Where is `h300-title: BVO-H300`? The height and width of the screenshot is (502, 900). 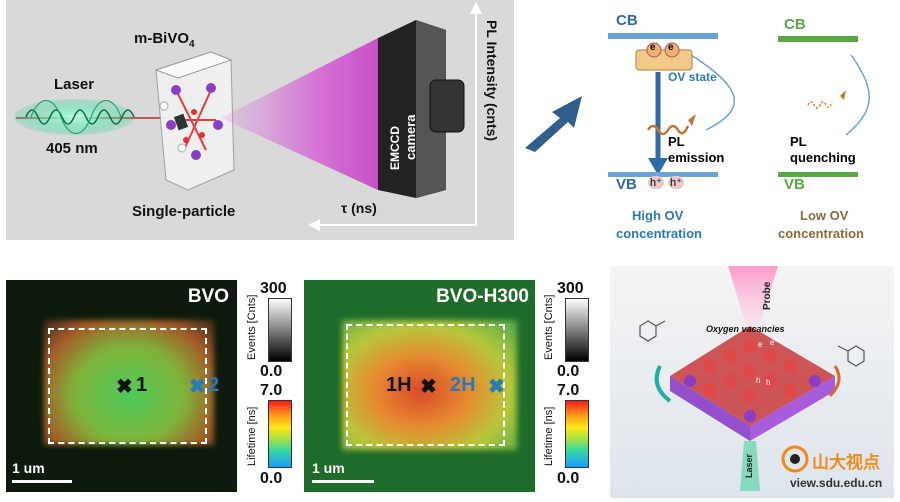
h300-title: BVO-H300 is located at coordinates (482, 296).